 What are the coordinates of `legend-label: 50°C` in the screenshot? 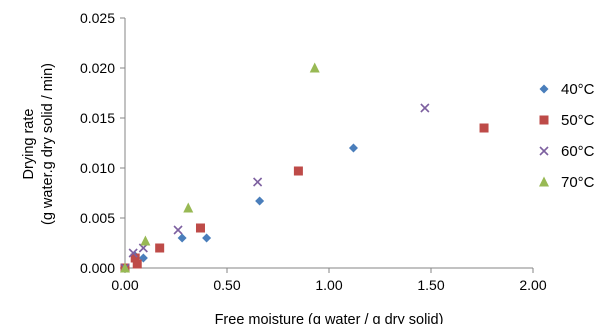 It's located at (578, 120).